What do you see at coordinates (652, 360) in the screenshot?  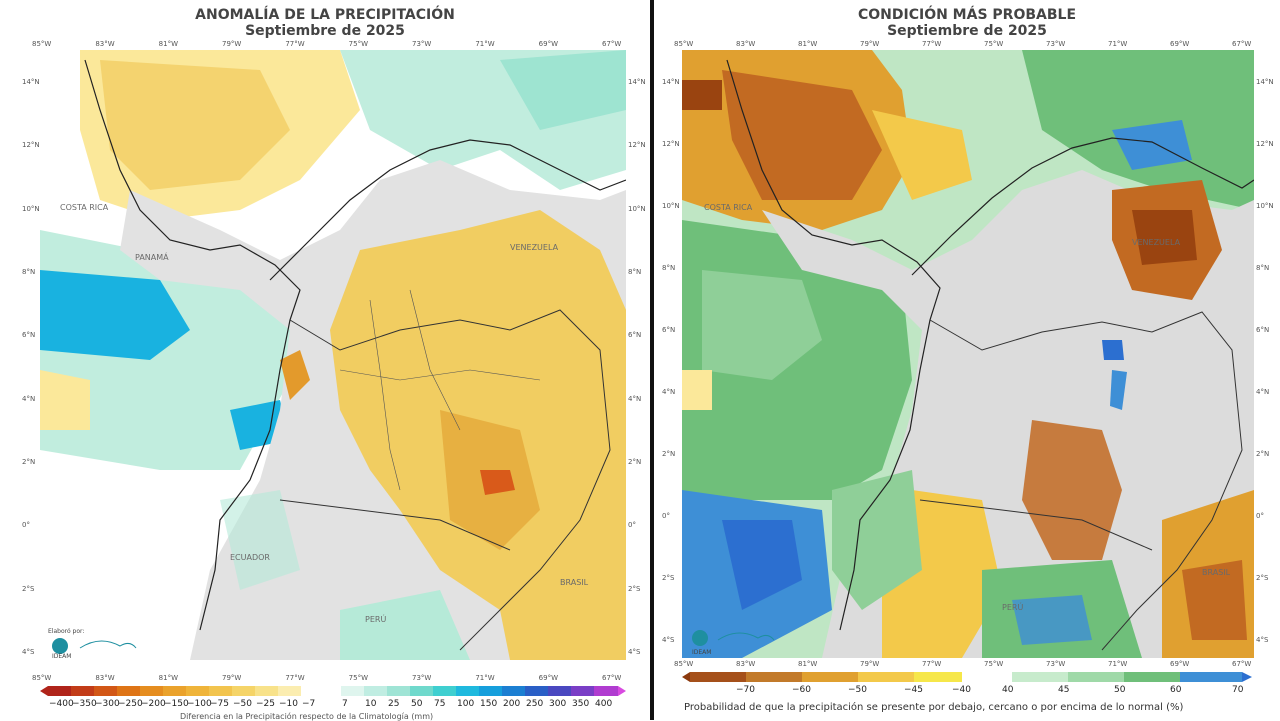 I see `panel-separator` at bounding box center [652, 360].